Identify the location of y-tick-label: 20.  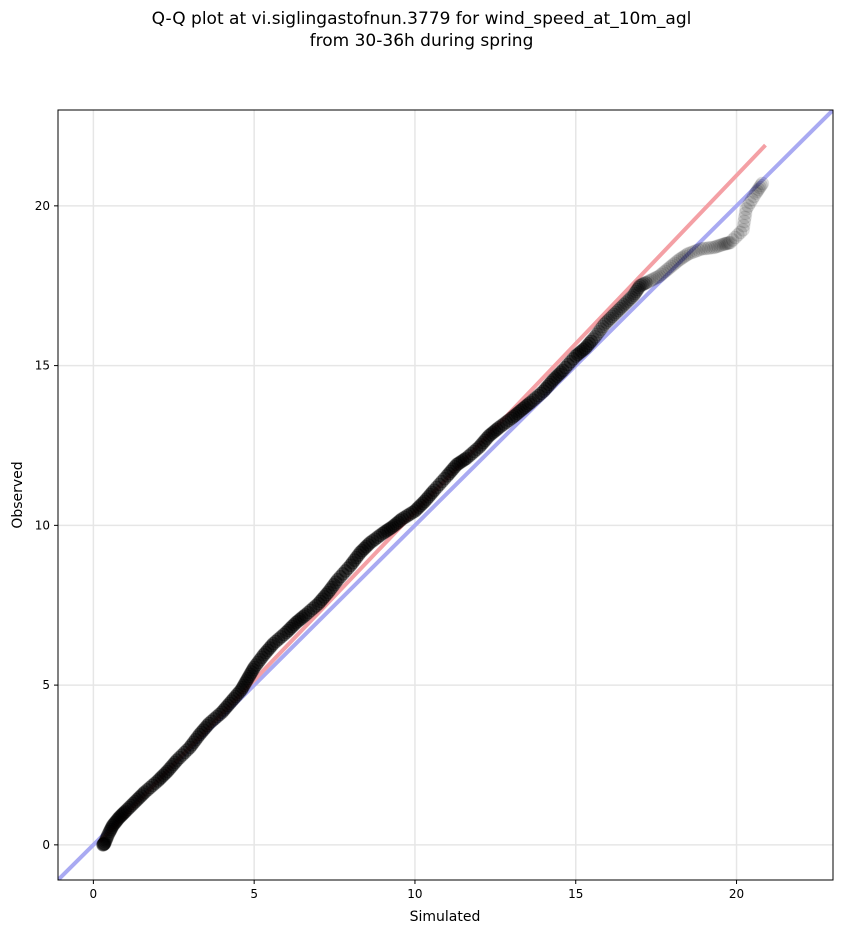
(42, 206).